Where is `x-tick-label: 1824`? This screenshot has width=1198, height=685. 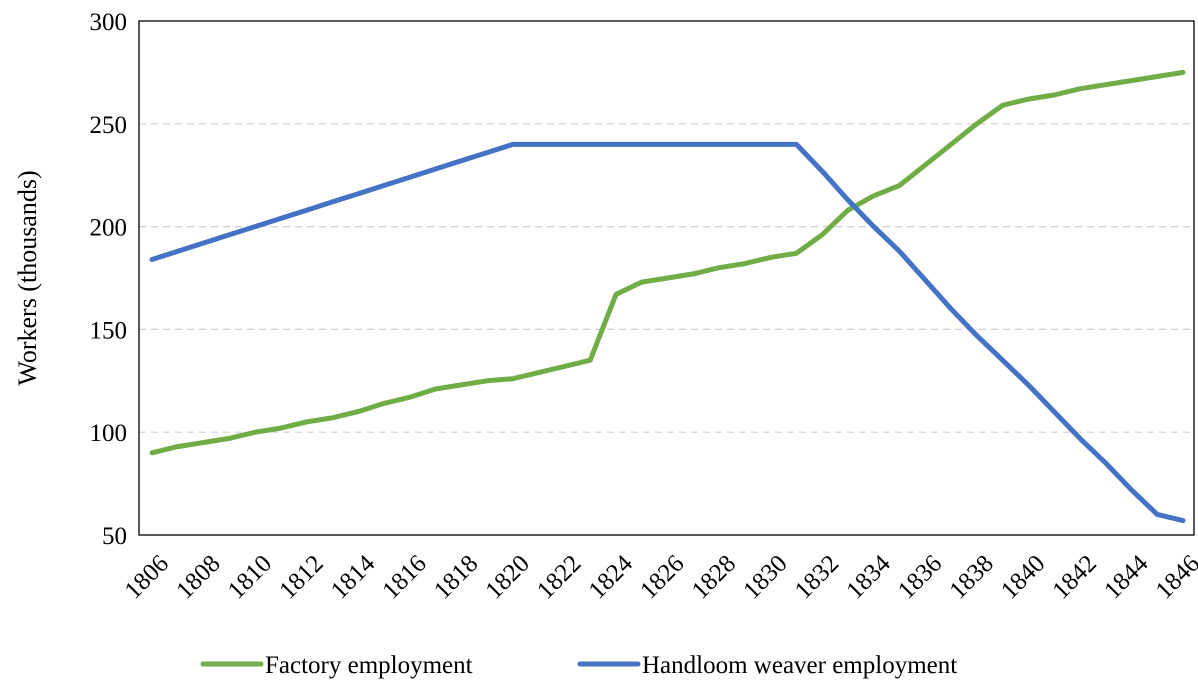 x-tick-label: 1824 is located at coordinates (611, 577).